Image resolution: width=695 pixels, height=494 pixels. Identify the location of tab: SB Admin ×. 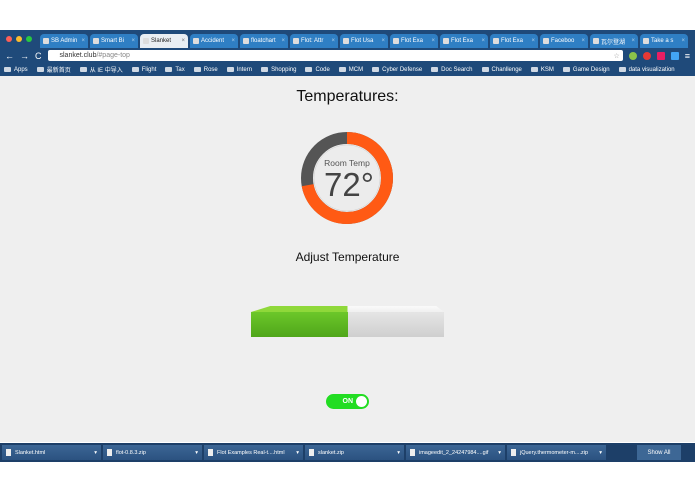
(64, 41).